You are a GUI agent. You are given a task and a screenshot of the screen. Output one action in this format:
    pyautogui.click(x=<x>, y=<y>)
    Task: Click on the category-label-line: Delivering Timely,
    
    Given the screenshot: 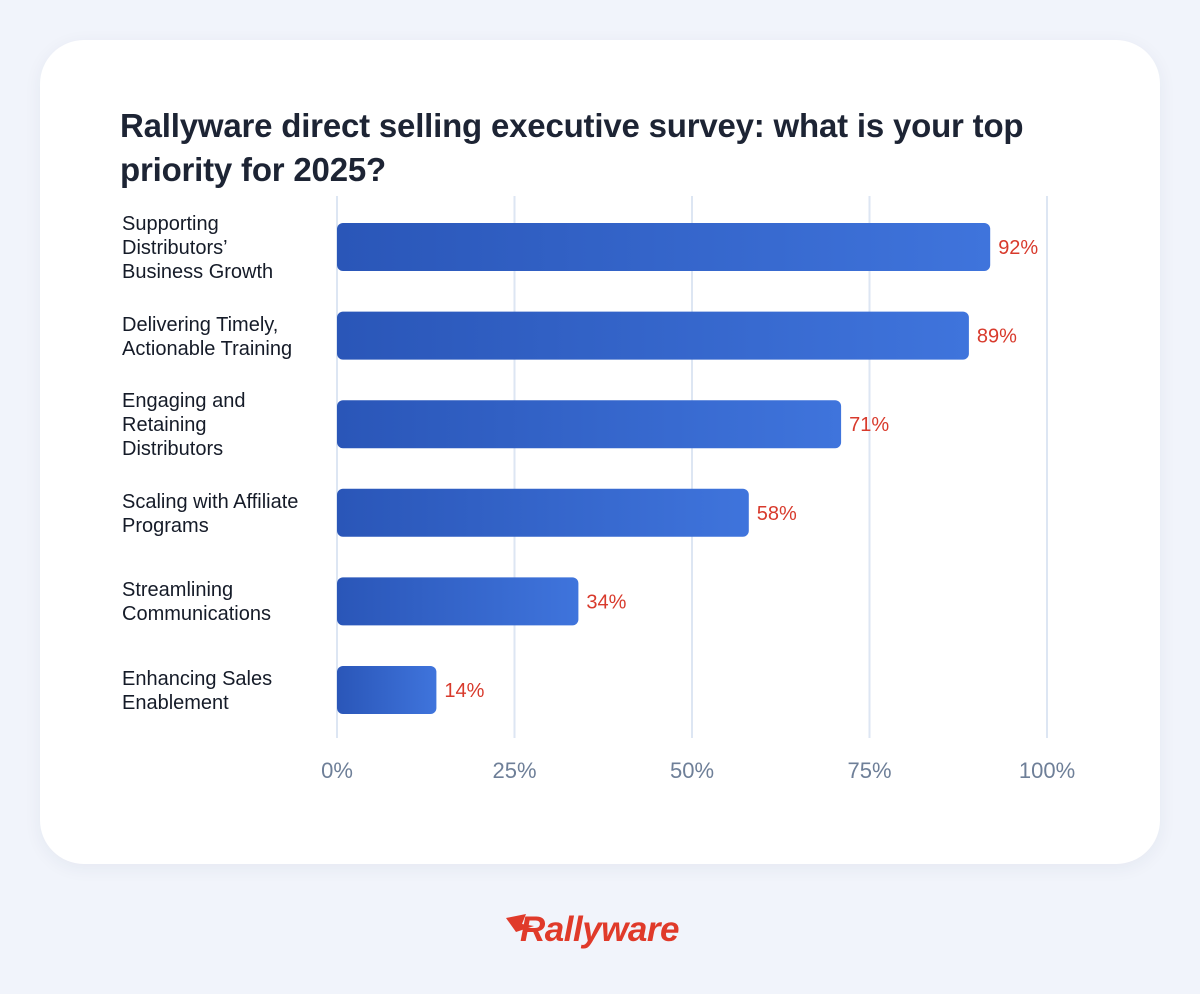 What is the action you would take?
    pyautogui.click(x=200, y=324)
    